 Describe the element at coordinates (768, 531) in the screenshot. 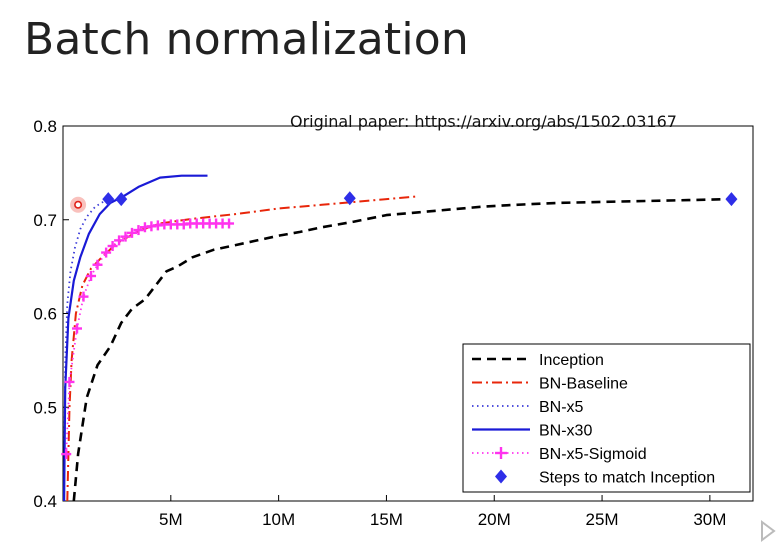

I see `next-slide-icon` at that location.